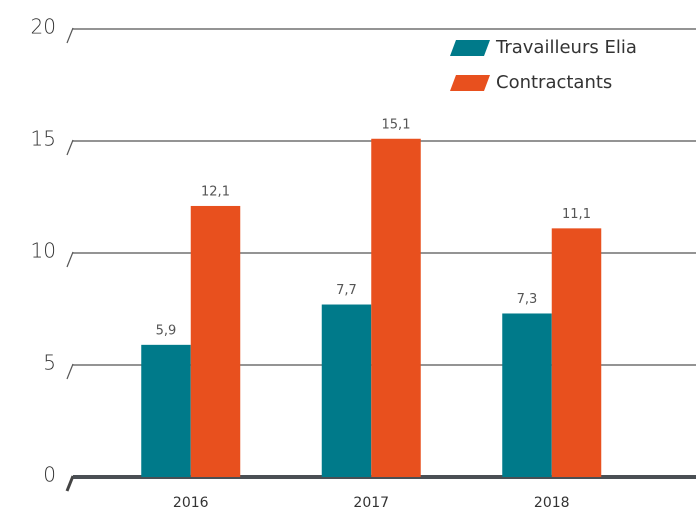 The width and height of the screenshot is (696, 514). What do you see at coordinates (43, 251) in the screenshot?
I see `y-tick-label: 10` at bounding box center [43, 251].